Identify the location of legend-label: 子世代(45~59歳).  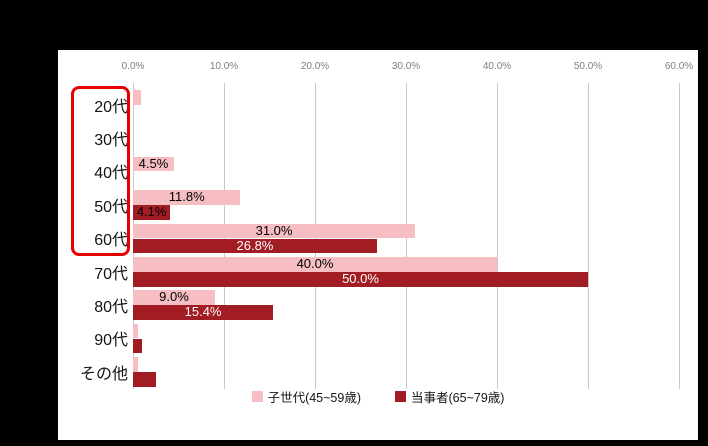
(314, 397).